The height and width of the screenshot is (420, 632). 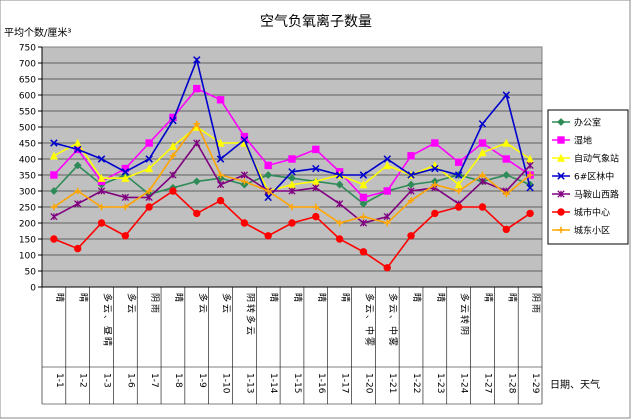 I want to click on y-axis-title: 平均个数/厘米³, so click(x=37, y=32).